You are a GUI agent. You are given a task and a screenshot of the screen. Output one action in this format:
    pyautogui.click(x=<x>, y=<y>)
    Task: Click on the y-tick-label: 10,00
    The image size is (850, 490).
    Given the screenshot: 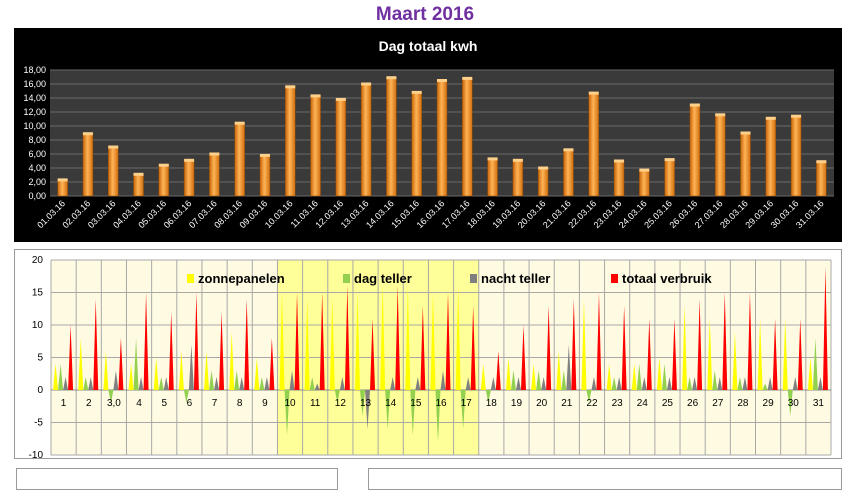 What is the action you would take?
    pyautogui.click(x=34, y=126)
    